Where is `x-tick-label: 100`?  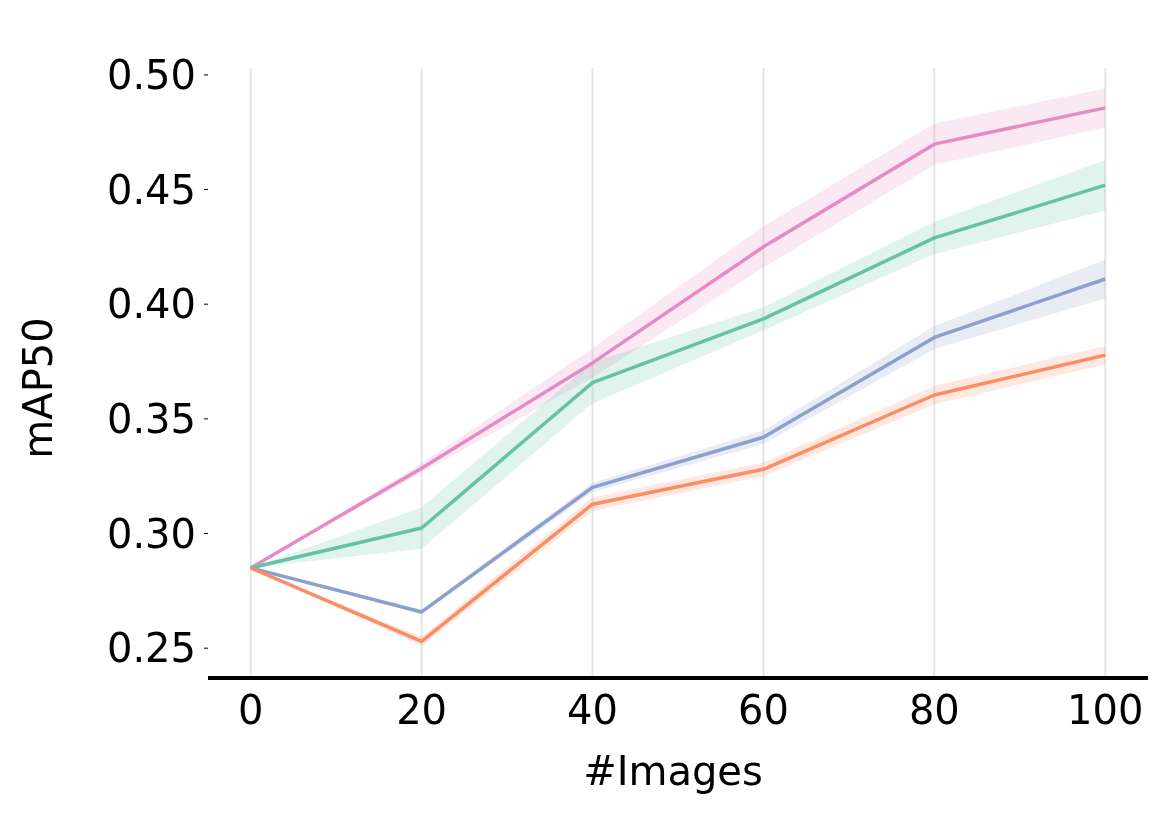 x-tick-label: 100 is located at coordinates (1105, 710).